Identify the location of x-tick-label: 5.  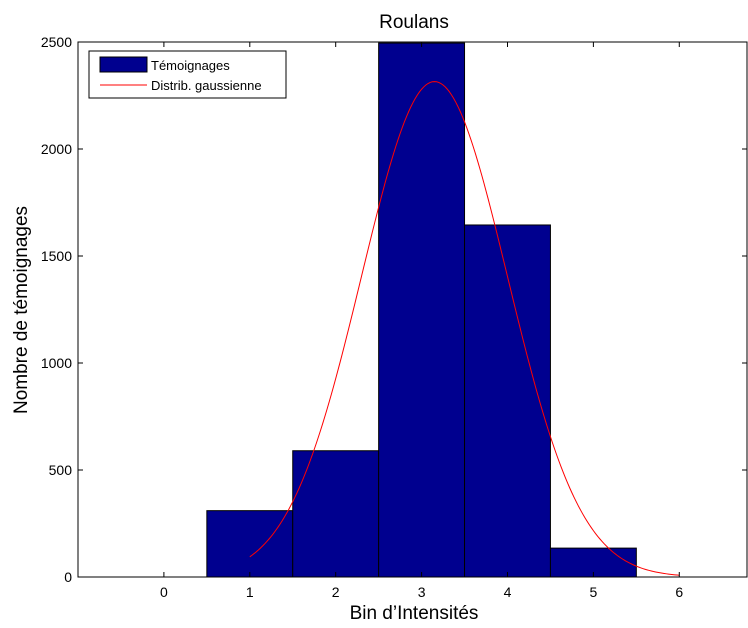
(593, 592).